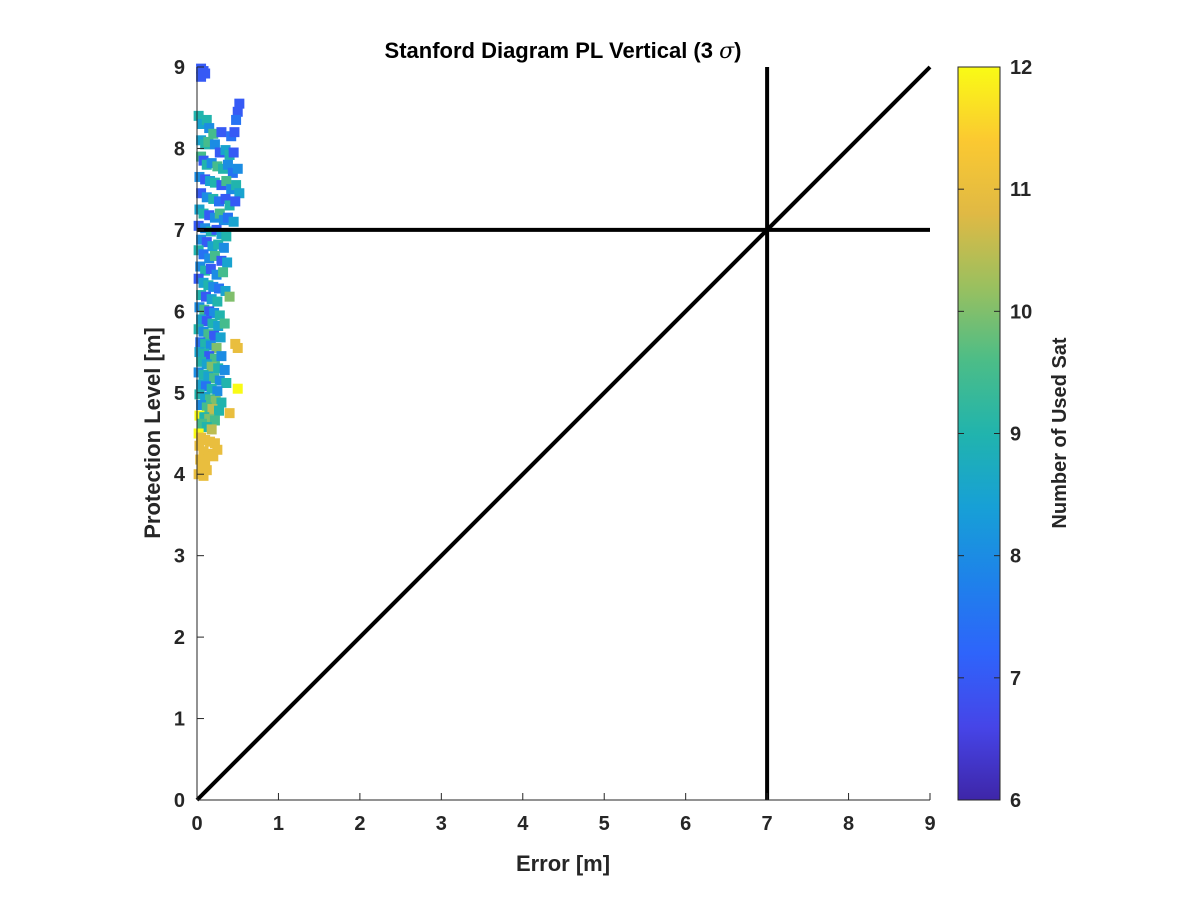 This screenshot has width=1200, height=900. Describe the element at coordinates (441, 824) in the screenshot. I see `x-tick-label: 3` at that location.